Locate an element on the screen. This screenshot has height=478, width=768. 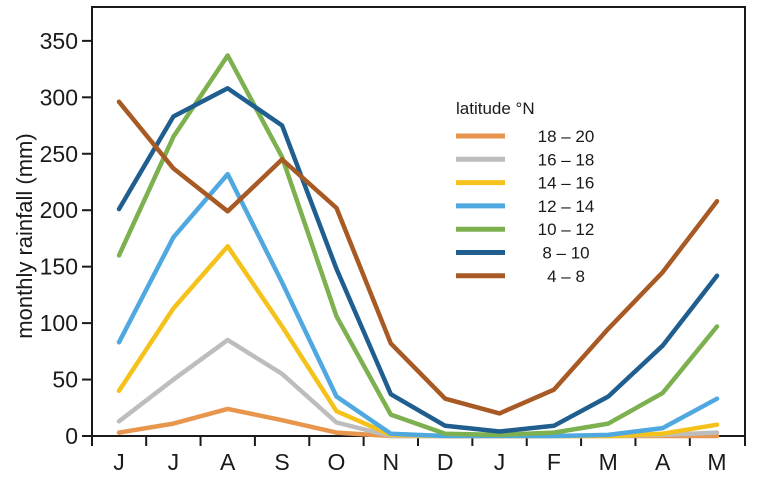
x-tick-label: D is located at coordinates (445, 462).